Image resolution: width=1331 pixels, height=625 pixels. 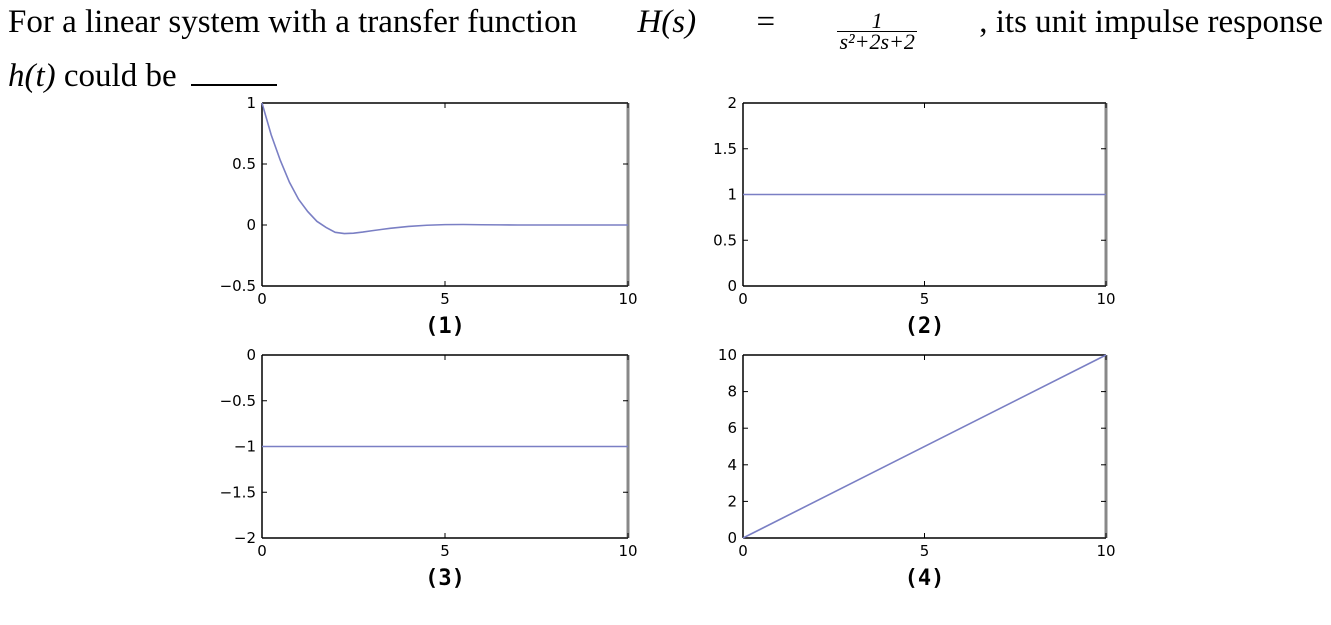 What do you see at coordinates (1105, 551) in the screenshot?
I see `plot-4-xtick-label: 10` at bounding box center [1105, 551].